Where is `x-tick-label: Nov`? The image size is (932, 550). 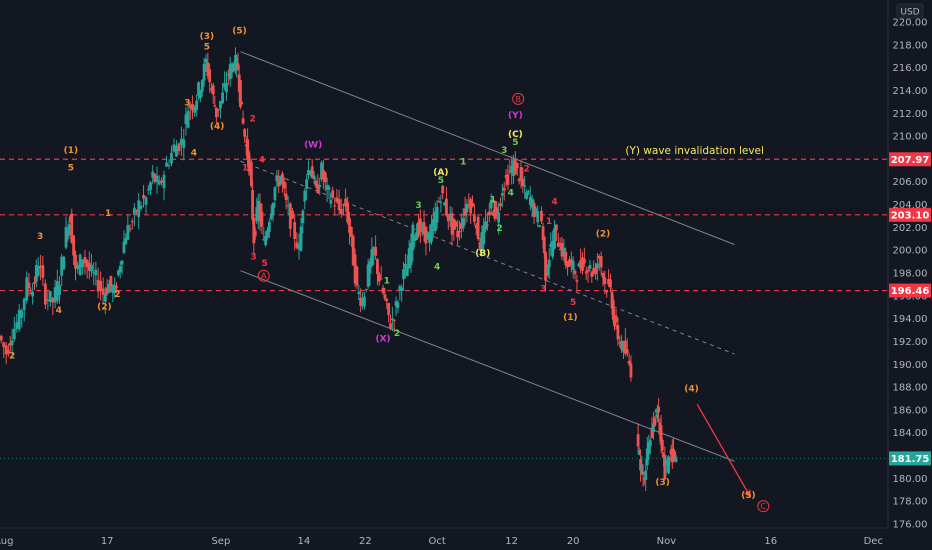
x-tick-label: Nov is located at coordinates (667, 541).